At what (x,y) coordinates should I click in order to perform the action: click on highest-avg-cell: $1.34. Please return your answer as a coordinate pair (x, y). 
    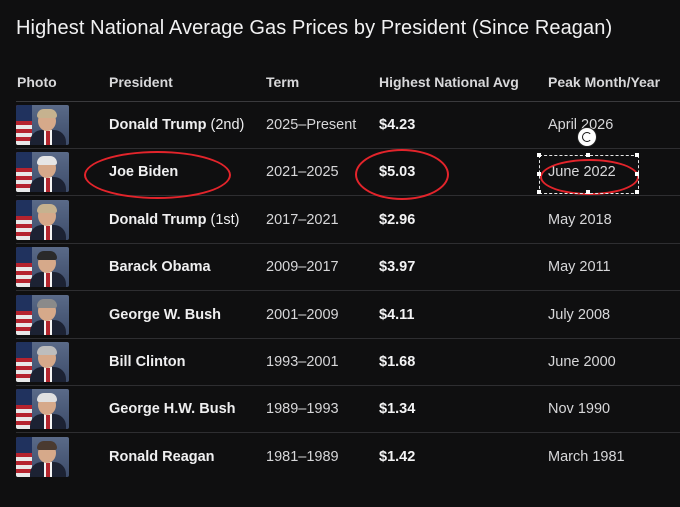
    Looking at the image, I should click on (397, 409).